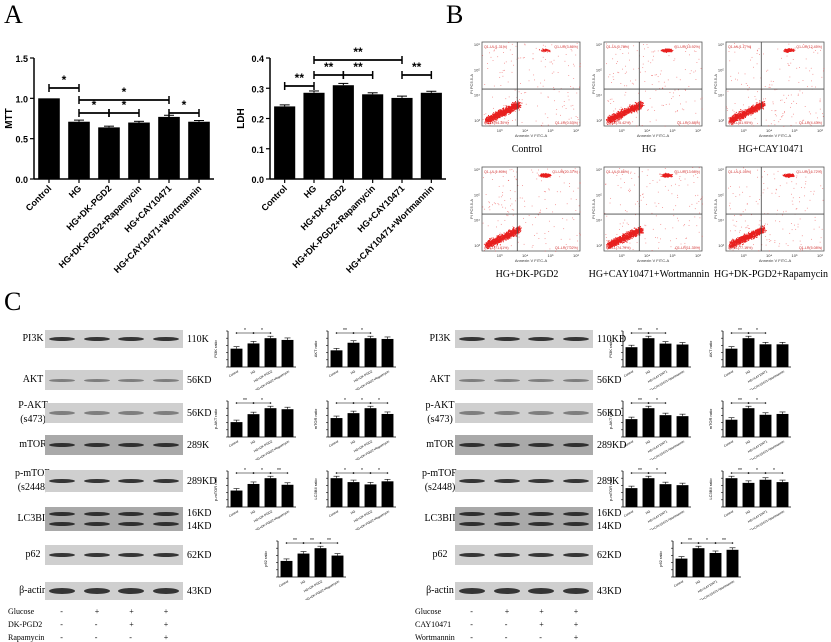 This screenshot has height=642, width=831. I want to click on y-axis-label: p-mTOR ratio, so click(610, 488).